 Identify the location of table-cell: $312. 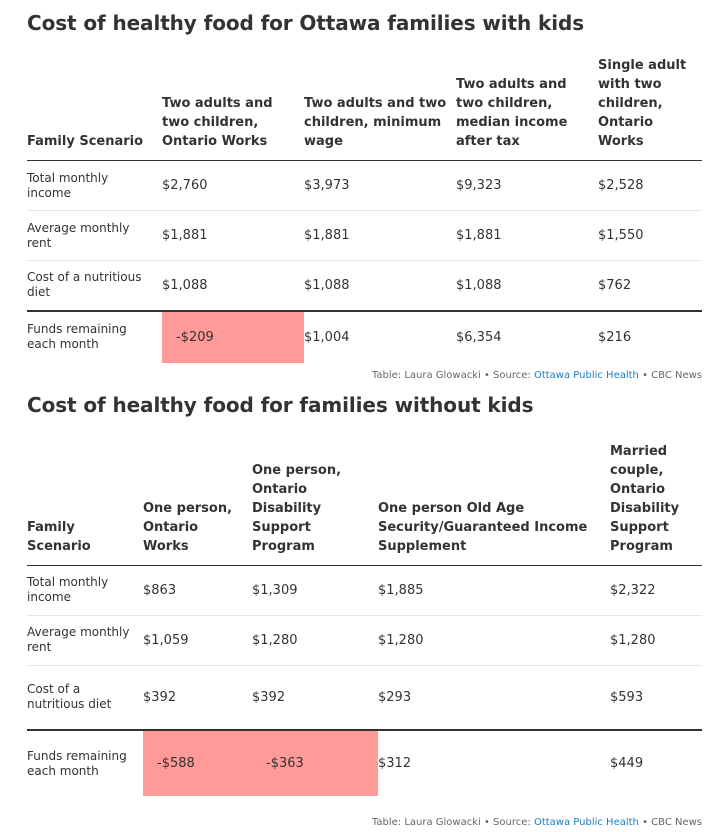
(494, 762).